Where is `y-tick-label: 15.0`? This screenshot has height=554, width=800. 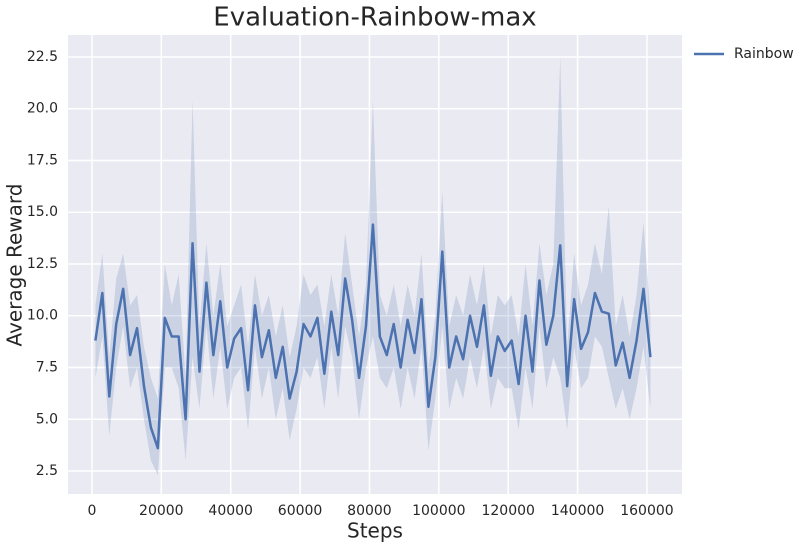
y-tick-label: 15.0 is located at coordinates (42, 212).